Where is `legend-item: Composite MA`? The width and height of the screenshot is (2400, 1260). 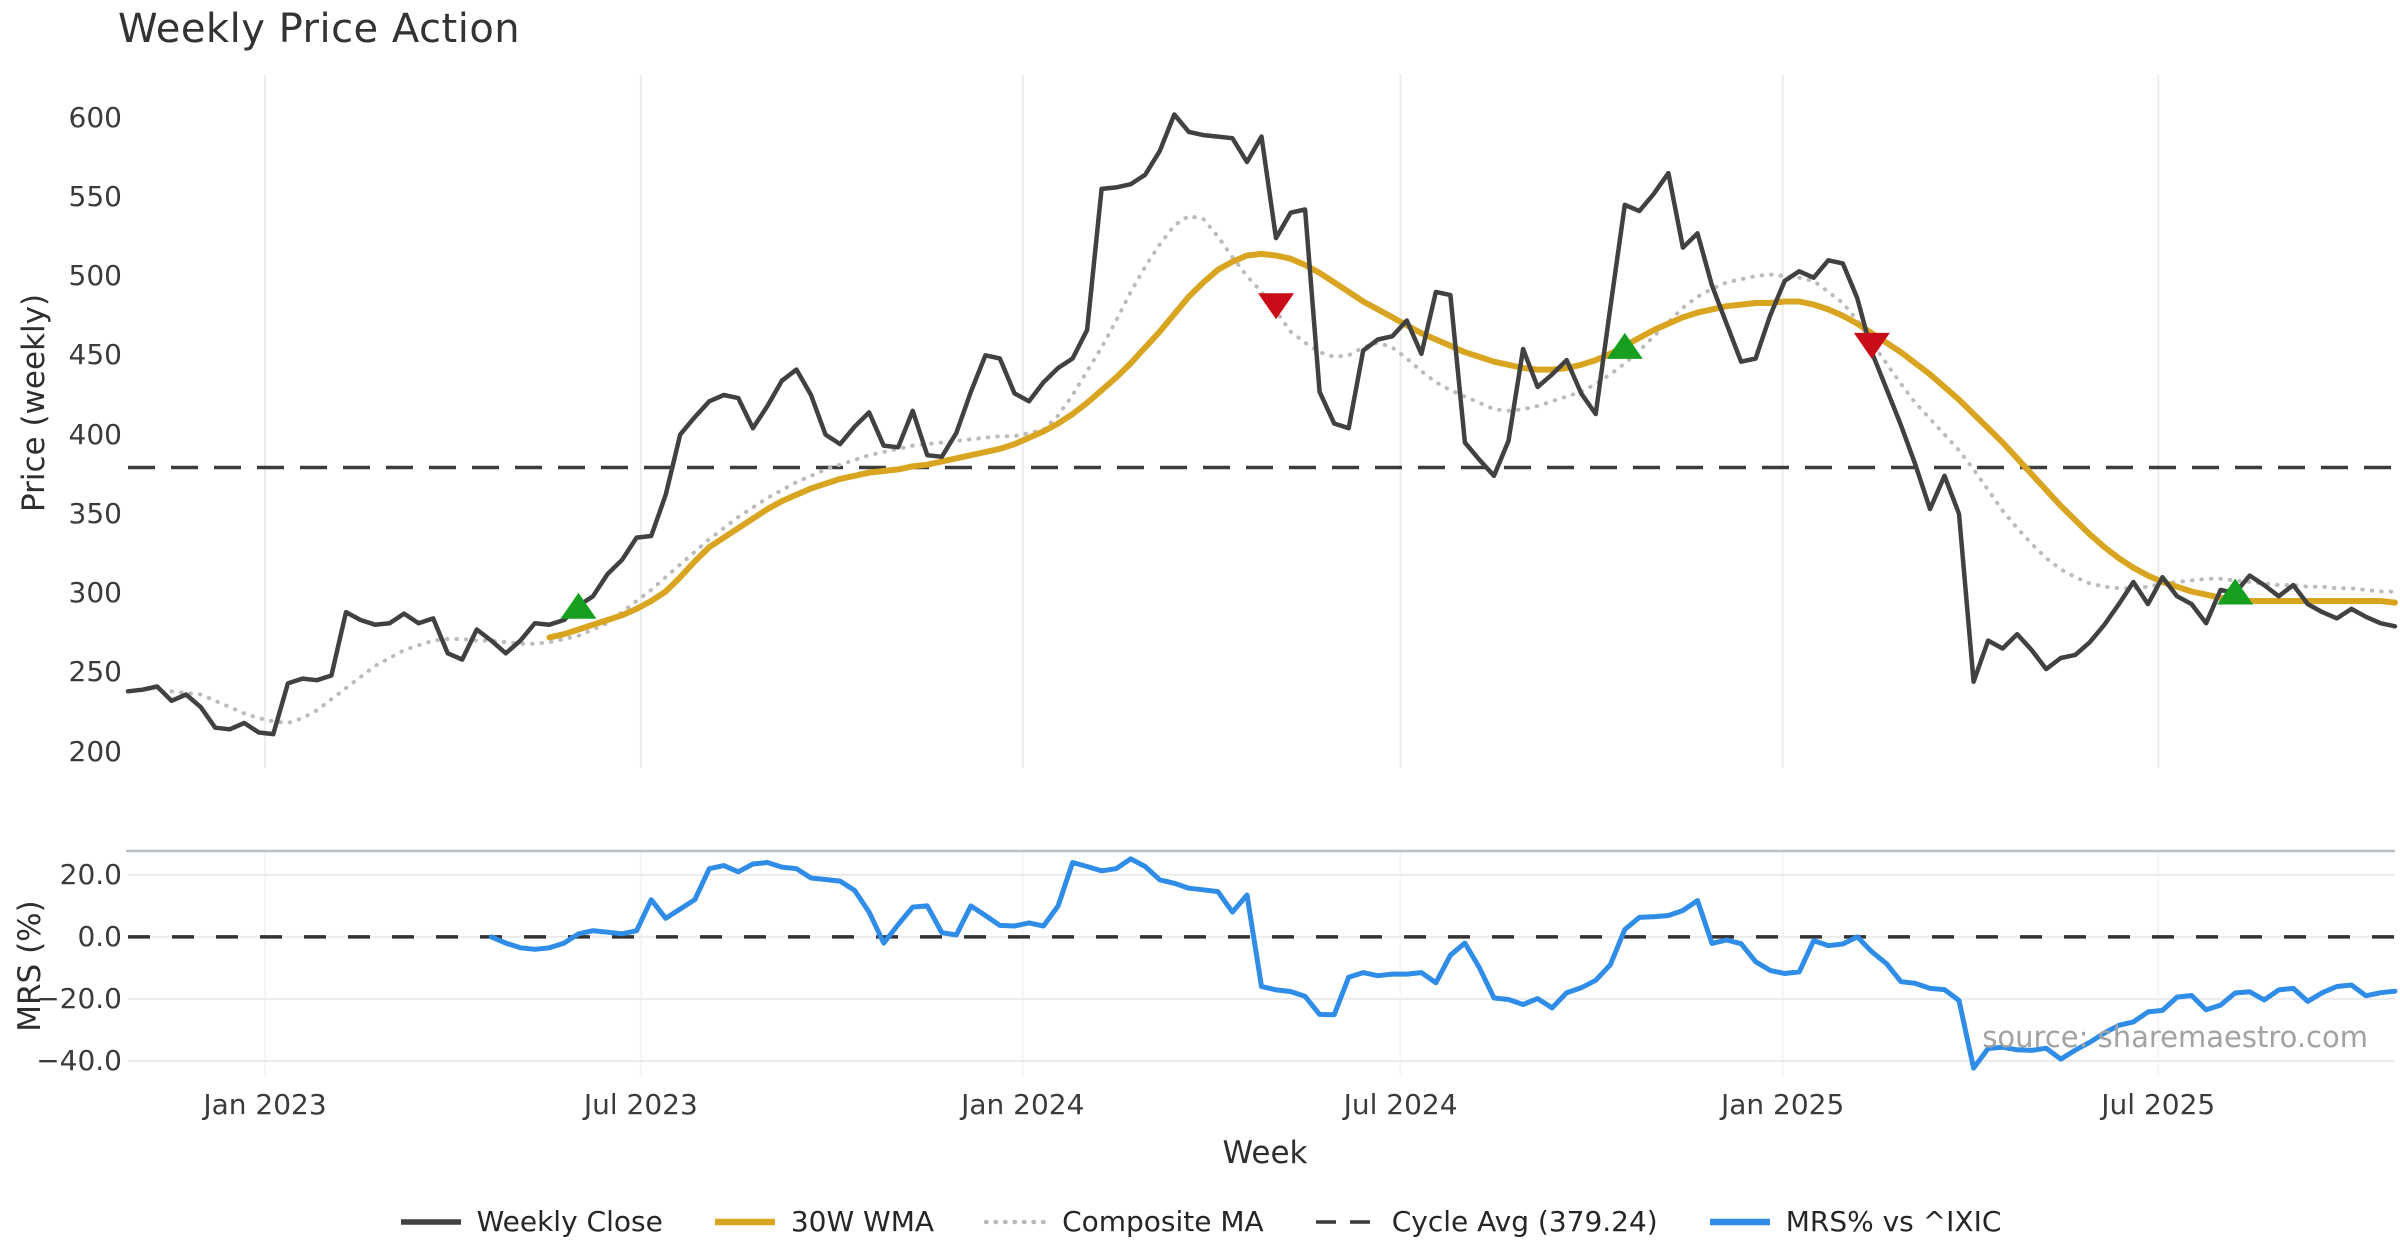
legend-item: Composite MA is located at coordinates (1124, 1221).